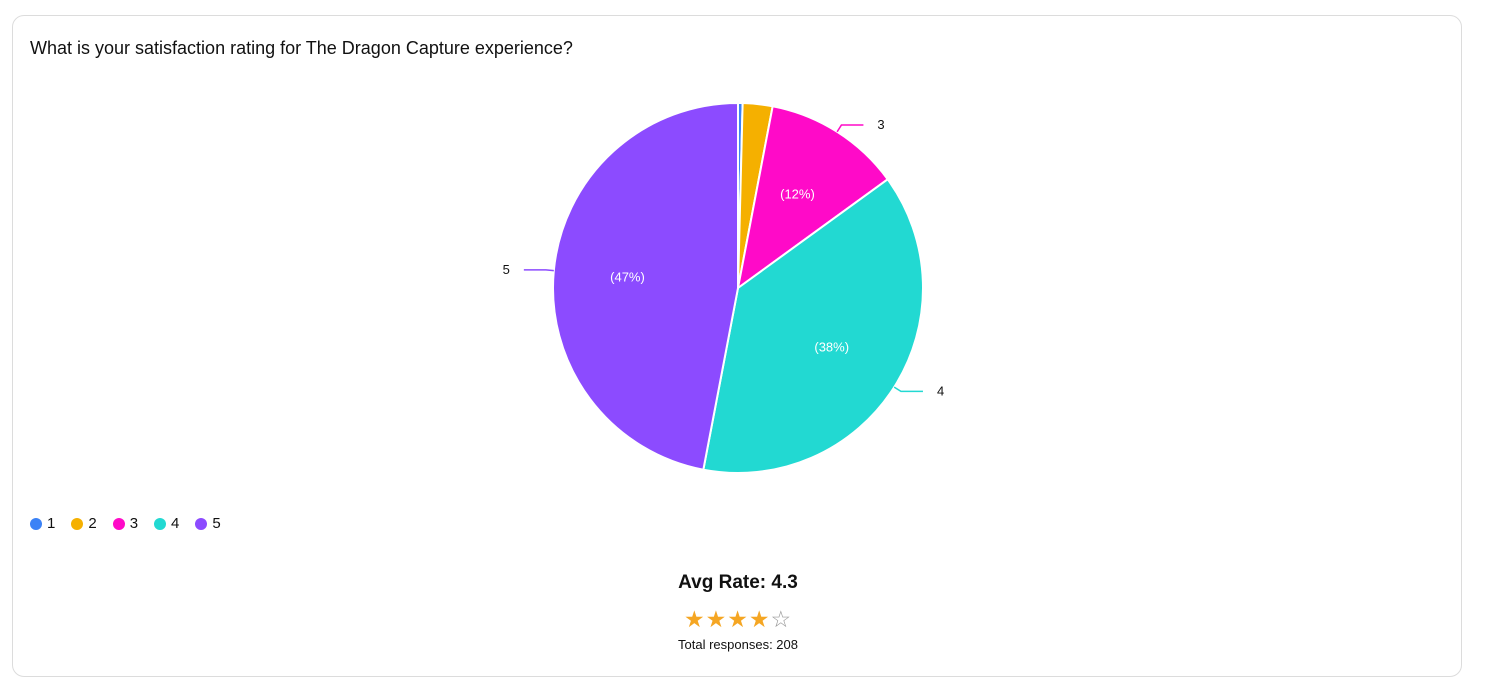 Image resolution: width=1485 pixels, height=700 pixels. What do you see at coordinates (797, 193) in the screenshot?
I see `slice-percent-label-3: (12%)` at bounding box center [797, 193].